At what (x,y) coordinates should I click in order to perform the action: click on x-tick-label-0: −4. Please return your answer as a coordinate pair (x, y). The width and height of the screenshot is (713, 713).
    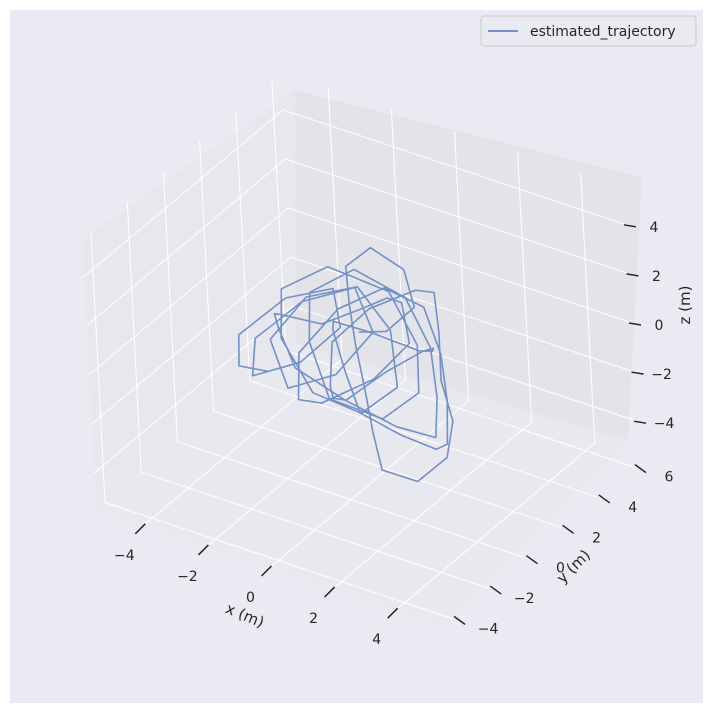
    Looking at the image, I should click on (124, 556).